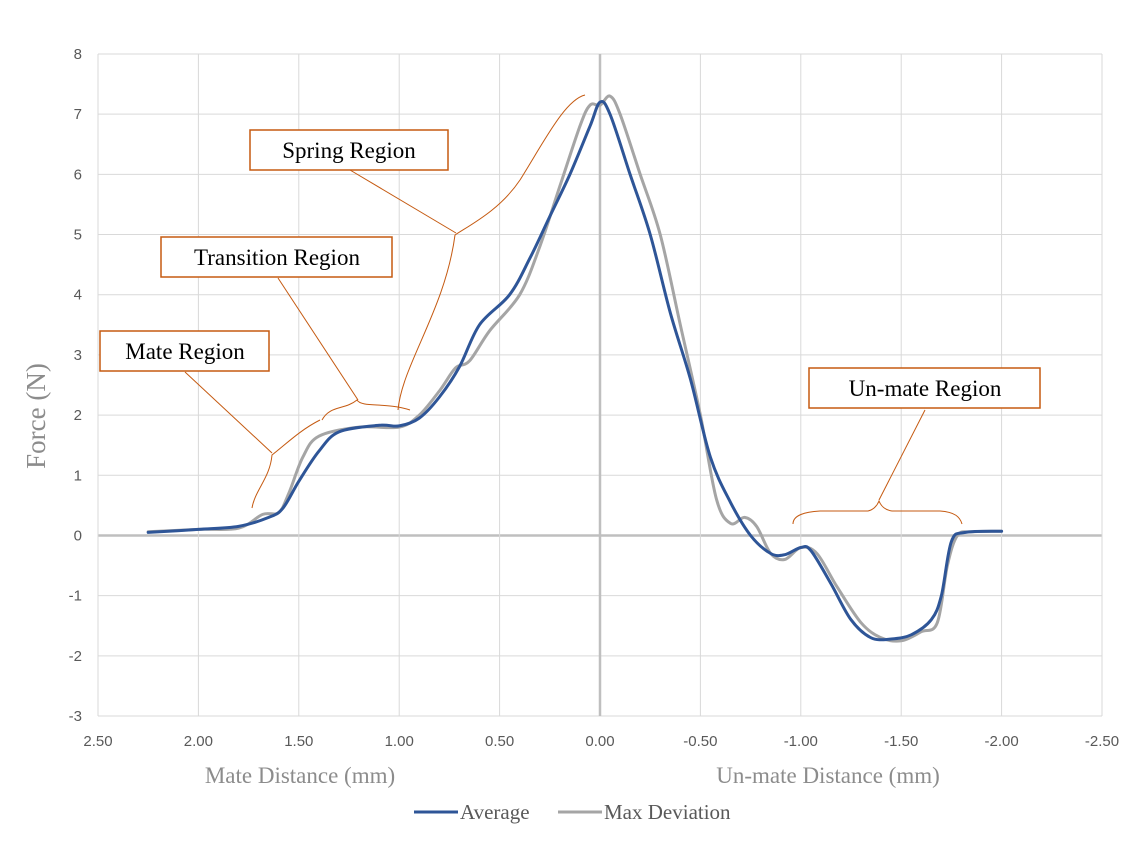 This screenshot has height=847, width=1136. I want to click on y-tick-label: -3, so click(75, 716).